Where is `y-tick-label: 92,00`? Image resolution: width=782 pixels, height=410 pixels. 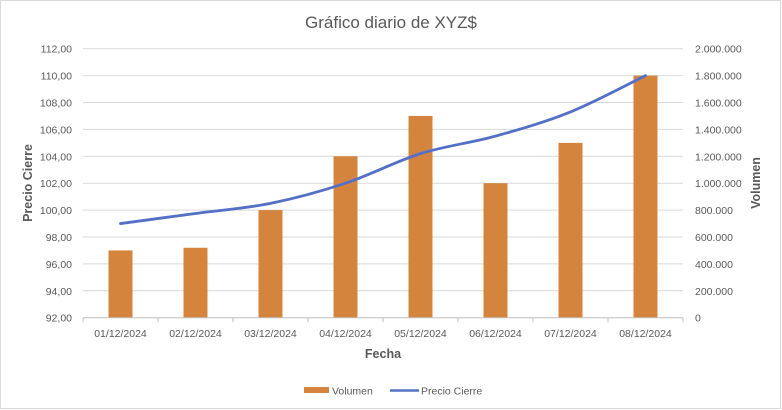
y-tick-label: 92,00 is located at coordinates (59, 319).